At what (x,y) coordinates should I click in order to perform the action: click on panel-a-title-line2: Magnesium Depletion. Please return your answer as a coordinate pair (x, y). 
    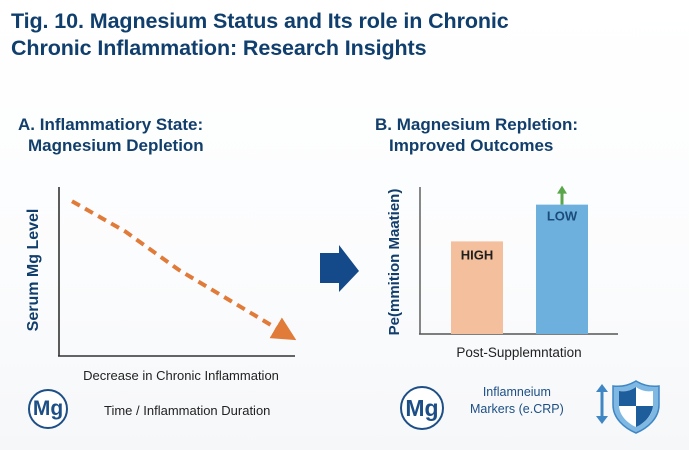
    Looking at the image, I should click on (116, 145).